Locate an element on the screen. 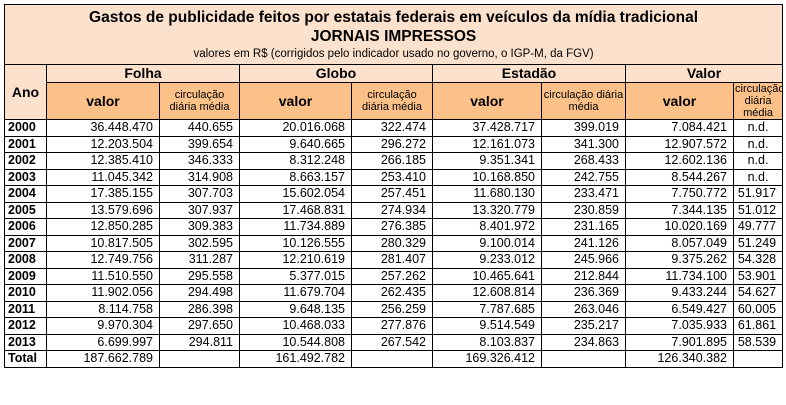 The height and width of the screenshot is (405, 786). value-cell: 253.410 is located at coordinates (392, 177).